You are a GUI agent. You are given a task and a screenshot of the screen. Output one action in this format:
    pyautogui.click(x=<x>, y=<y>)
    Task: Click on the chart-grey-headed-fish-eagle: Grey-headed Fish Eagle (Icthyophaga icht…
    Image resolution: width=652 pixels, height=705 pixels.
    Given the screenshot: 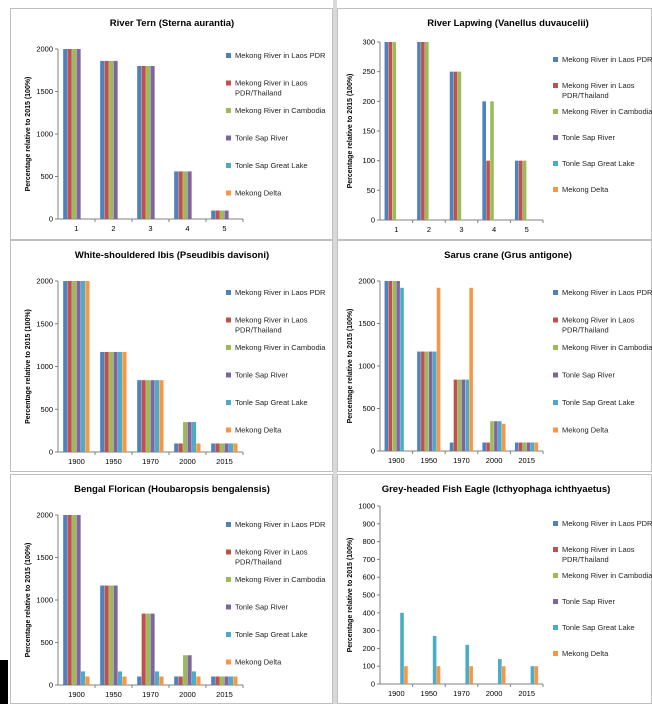 What is the action you would take?
    pyautogui.click(x=499, y=591)
    